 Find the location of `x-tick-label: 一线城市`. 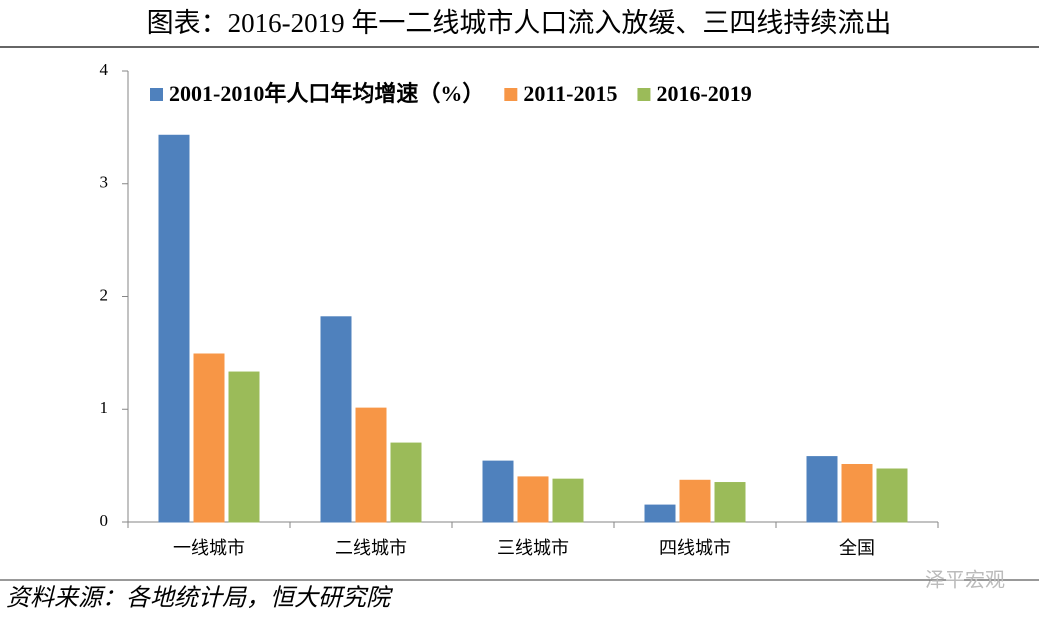

x-tick-label: 一线城市 is located at coordinates (209, 548).